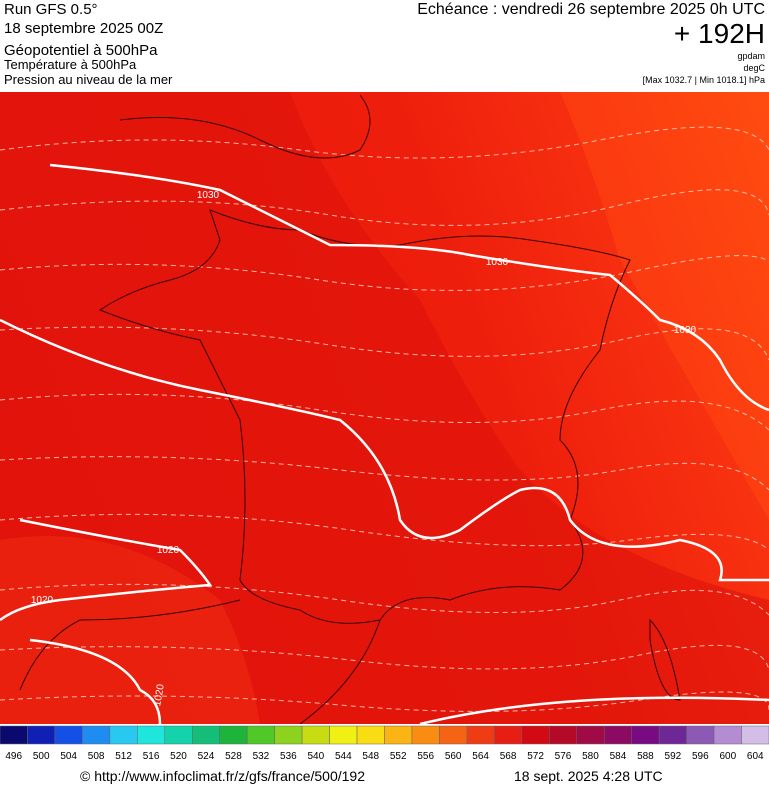  Describe the element at coordinates (453, 756) in the screenshot. I see `colorbar-label: 560` at that location.